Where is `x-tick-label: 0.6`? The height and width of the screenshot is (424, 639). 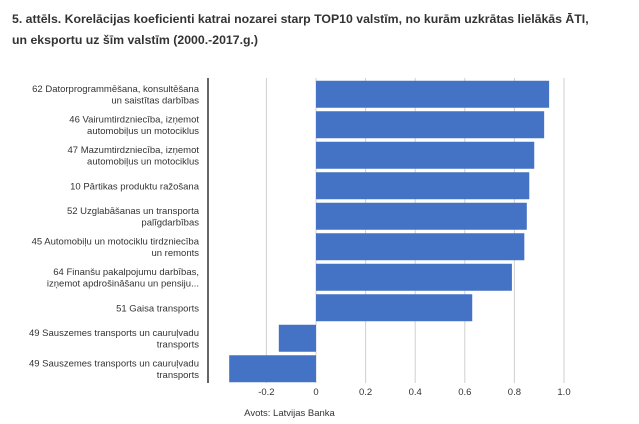 x-tick-label: 0.6 is located at coordinates (464, 392).